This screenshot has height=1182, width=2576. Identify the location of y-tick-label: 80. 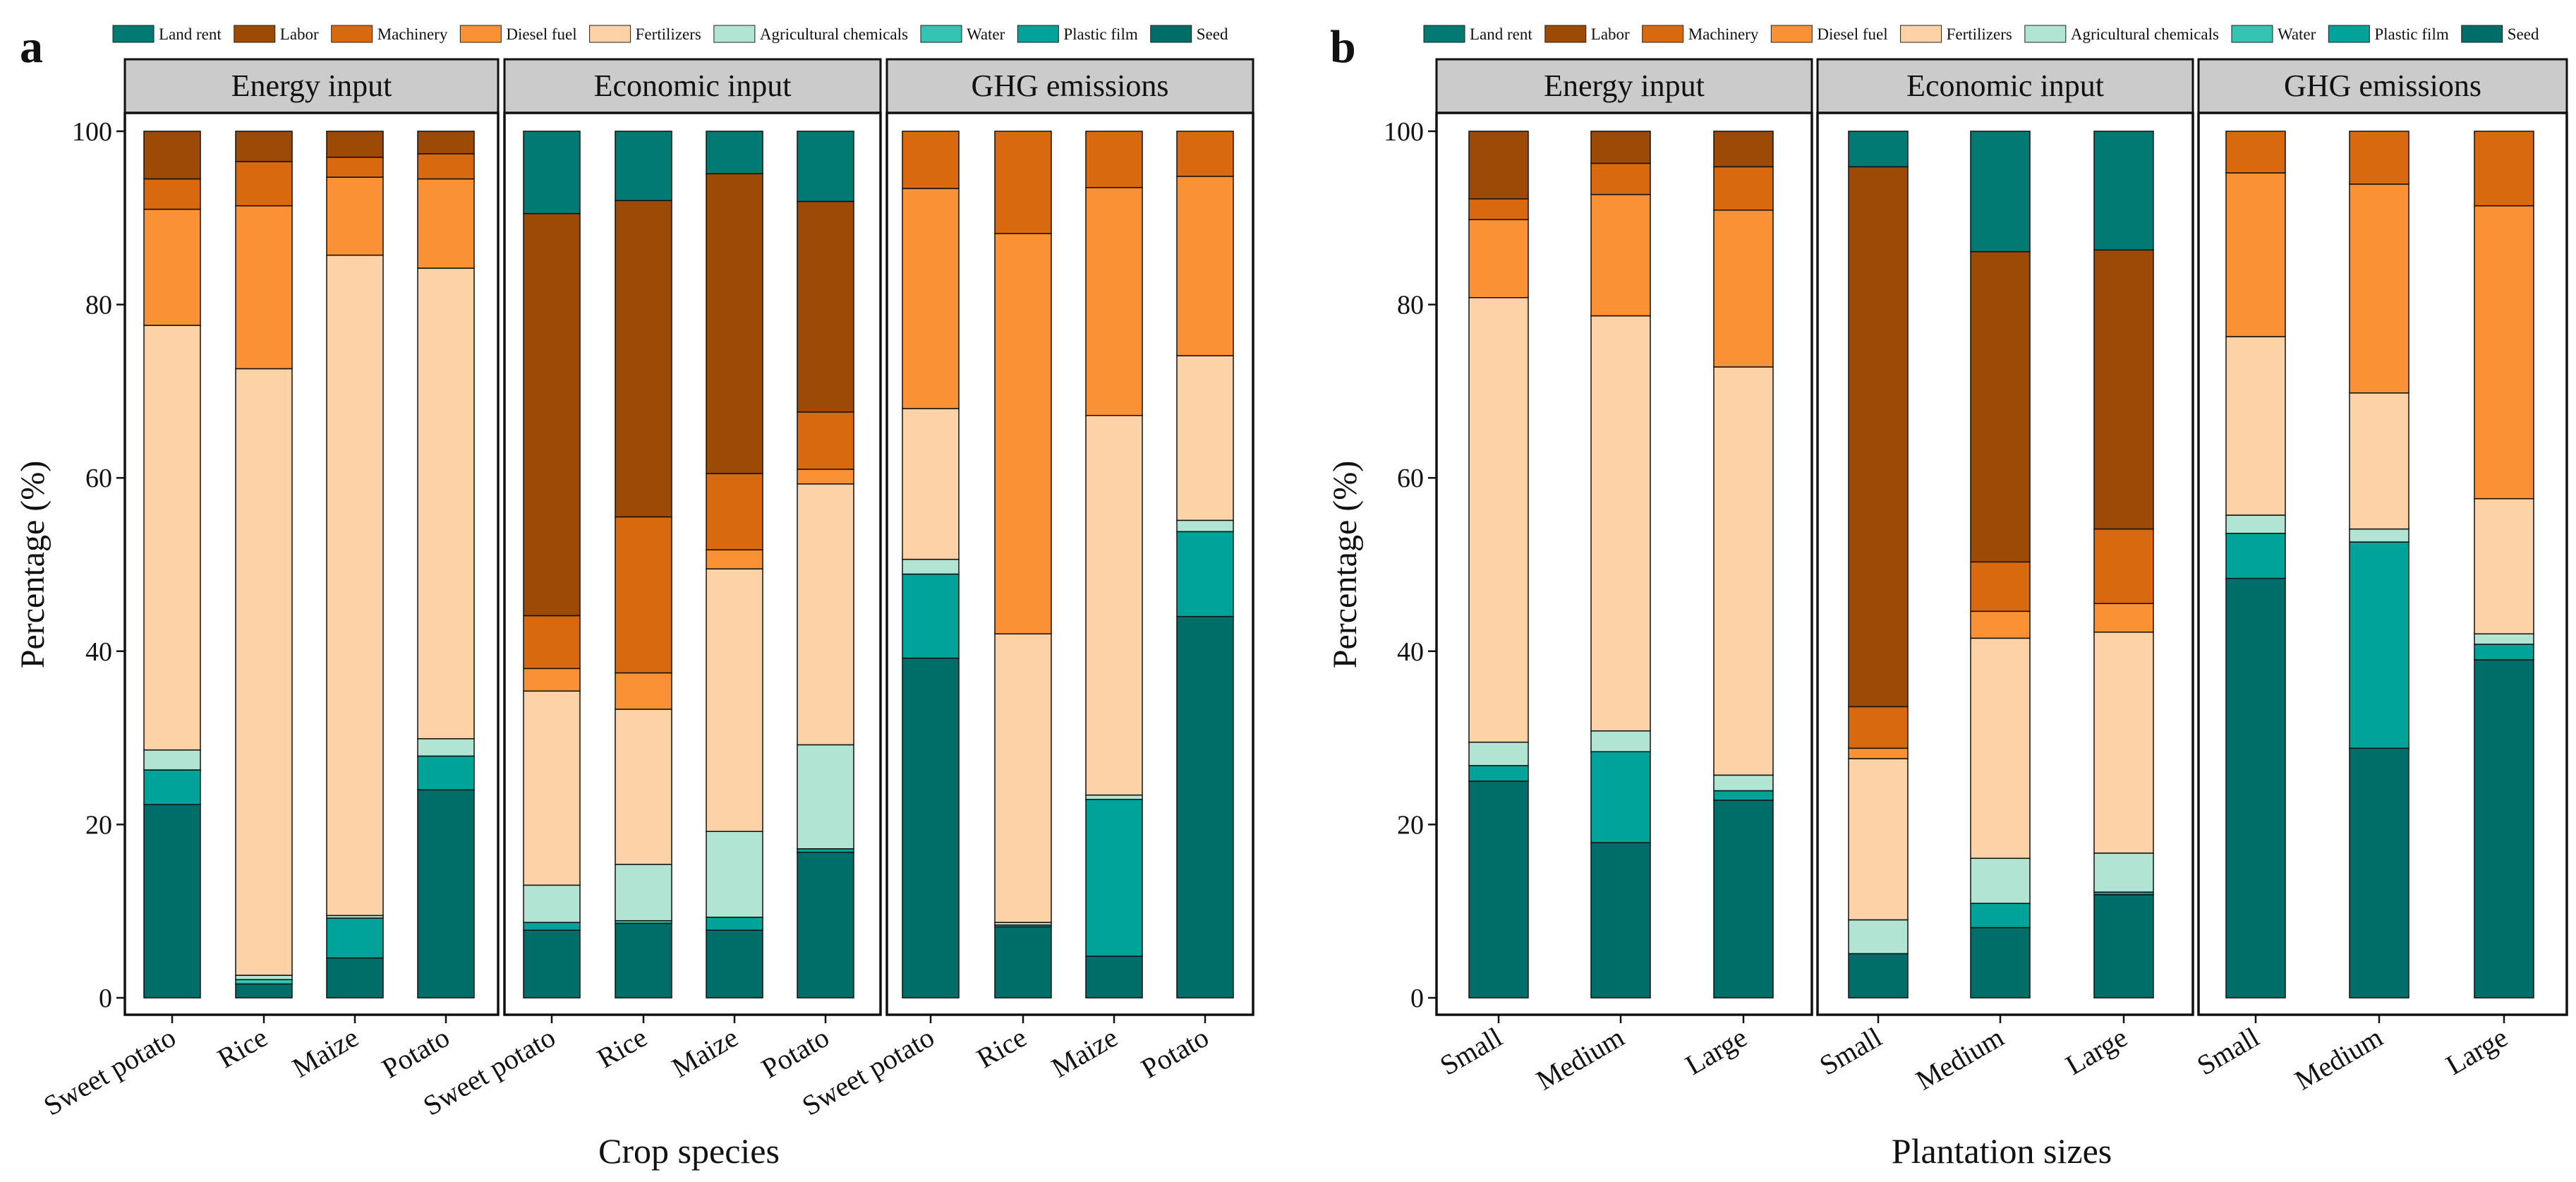
(1411, 305).